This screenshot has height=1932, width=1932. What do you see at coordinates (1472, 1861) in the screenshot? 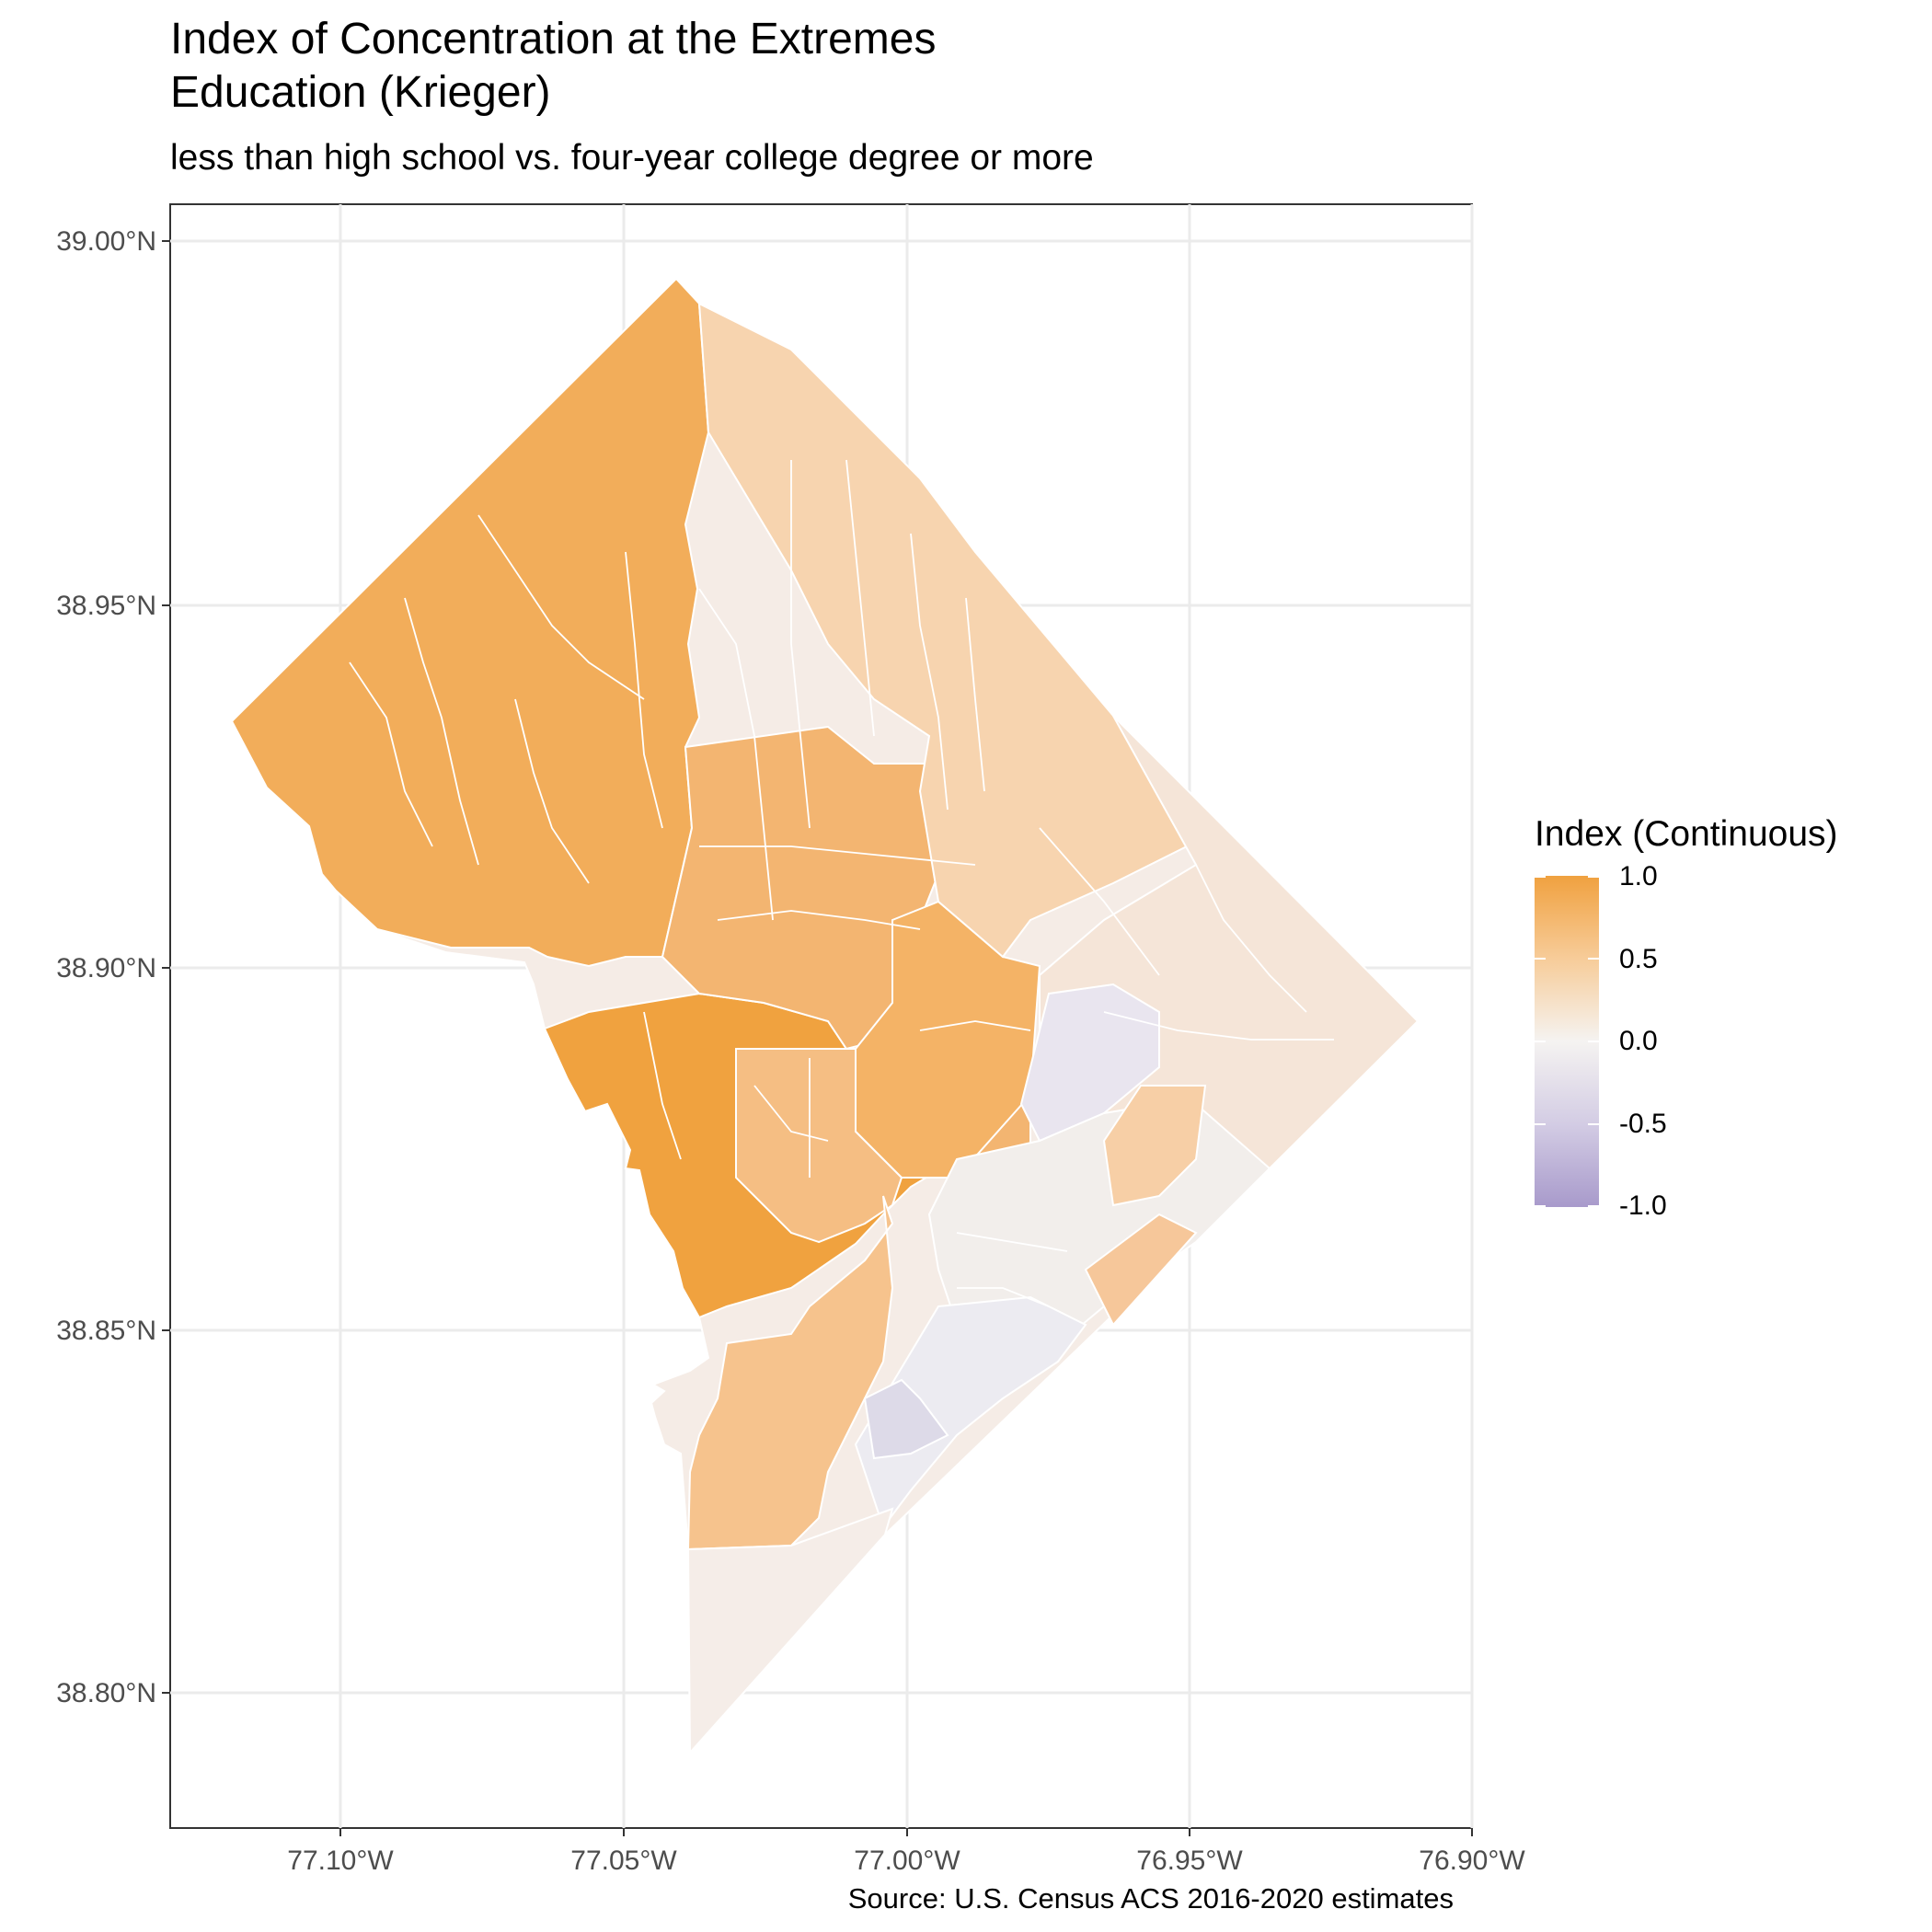
I see `x-tick-label: 76.90°W` at bounding box center [1472, 1861].